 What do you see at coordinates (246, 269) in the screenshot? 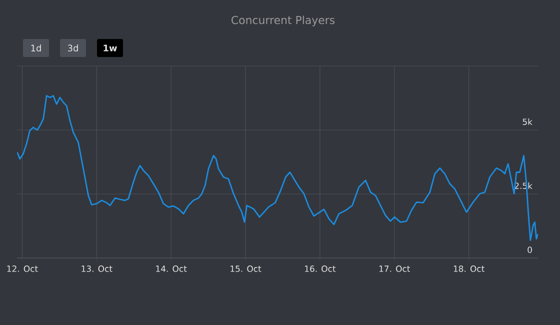
I see `x-tick-label: 15. Oct` at bounding box center [246, 269].